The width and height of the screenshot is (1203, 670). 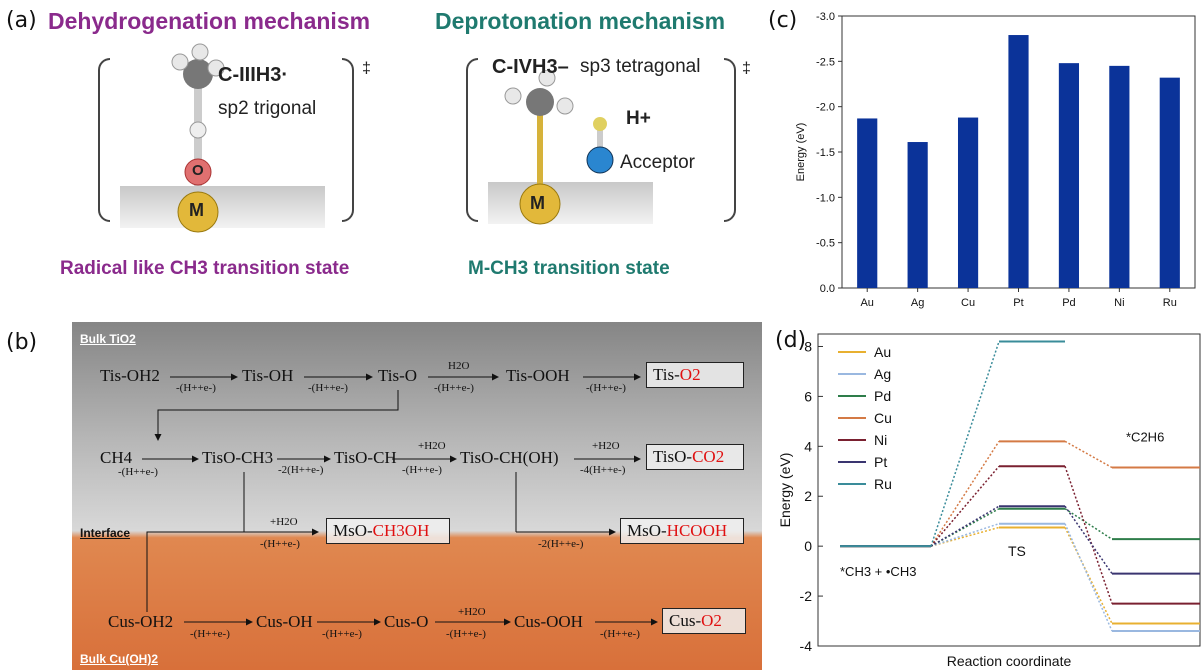 What do you see at coordinates (538, 375) in the screenshot?
I see `node-tis-ooh: Tis-OOH` at bounding box center [538, 375].